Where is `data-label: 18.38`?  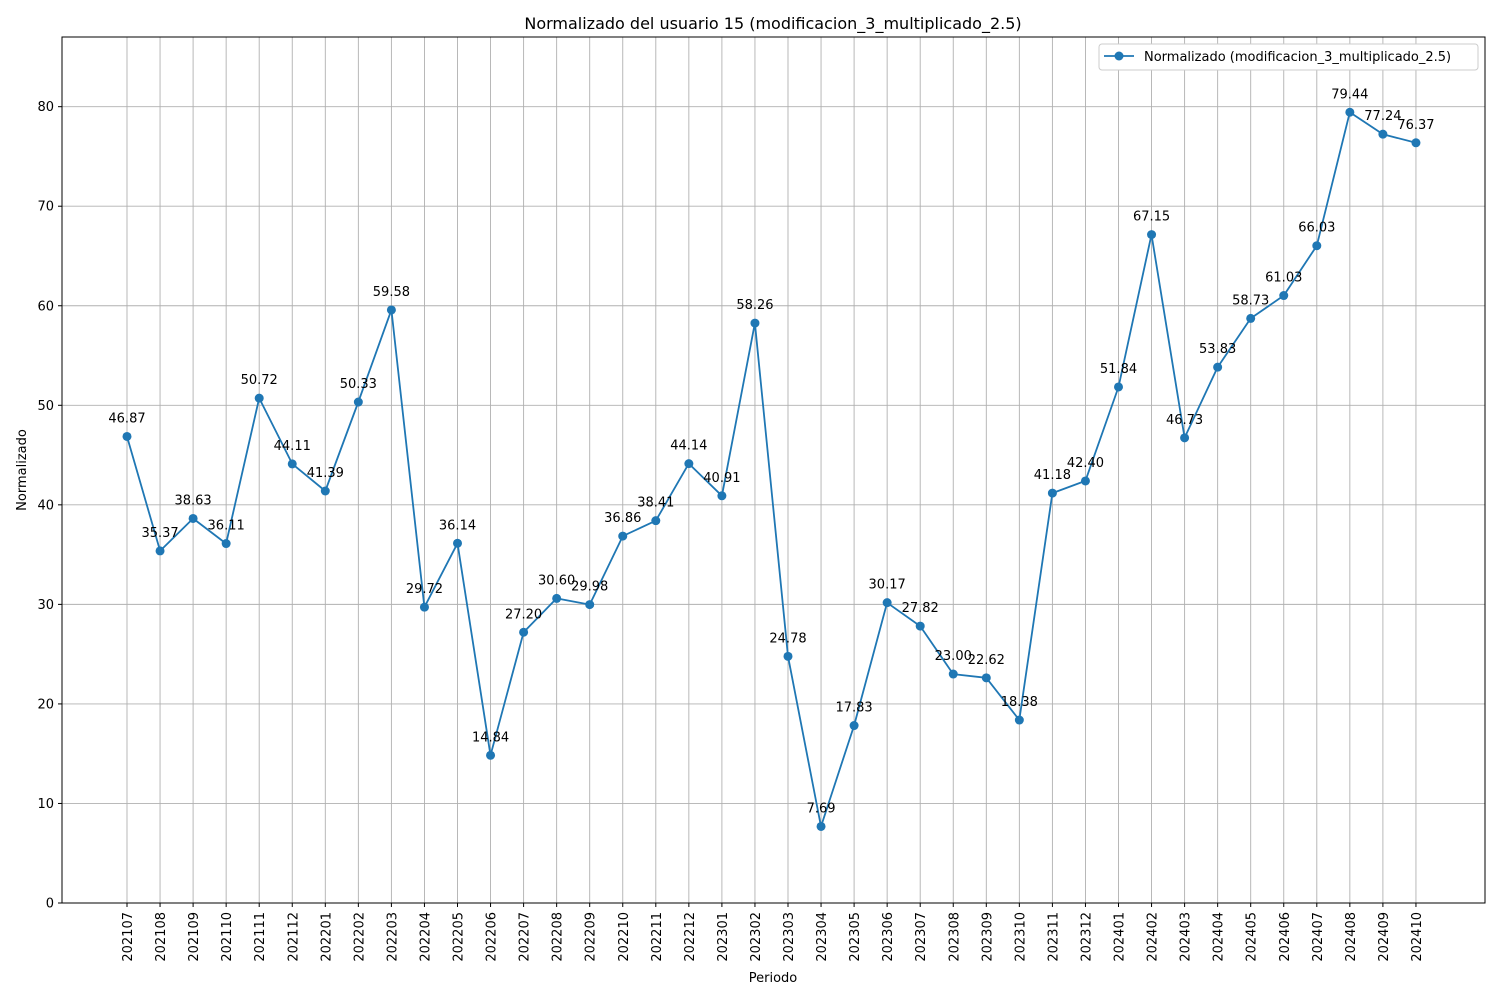
data-label: 18.38 is located at coordinates (1019, 702).